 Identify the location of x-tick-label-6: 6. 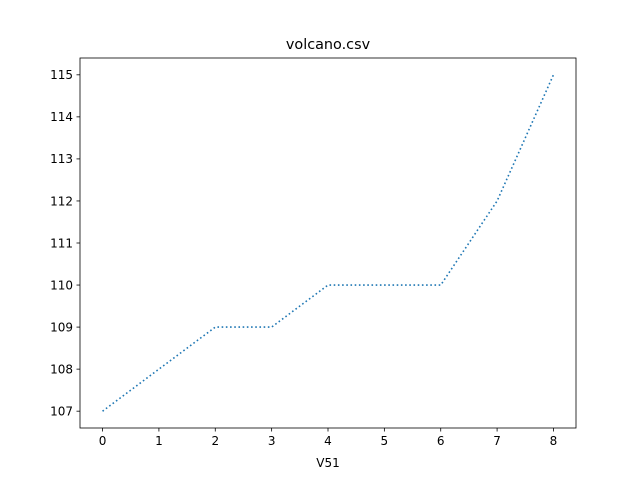
(441, 441).